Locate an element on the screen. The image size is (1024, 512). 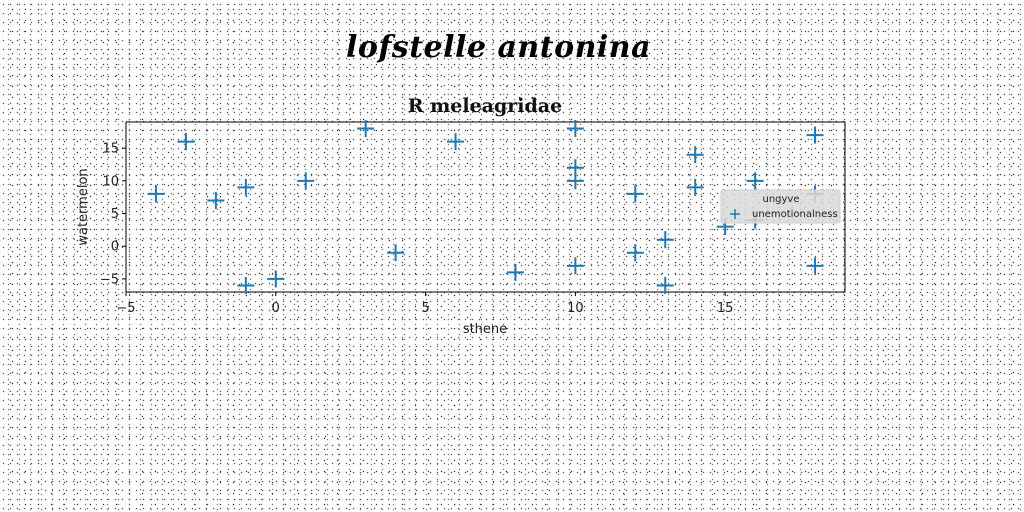
x-tick-label: 10 is located at coordinates (575, 308).